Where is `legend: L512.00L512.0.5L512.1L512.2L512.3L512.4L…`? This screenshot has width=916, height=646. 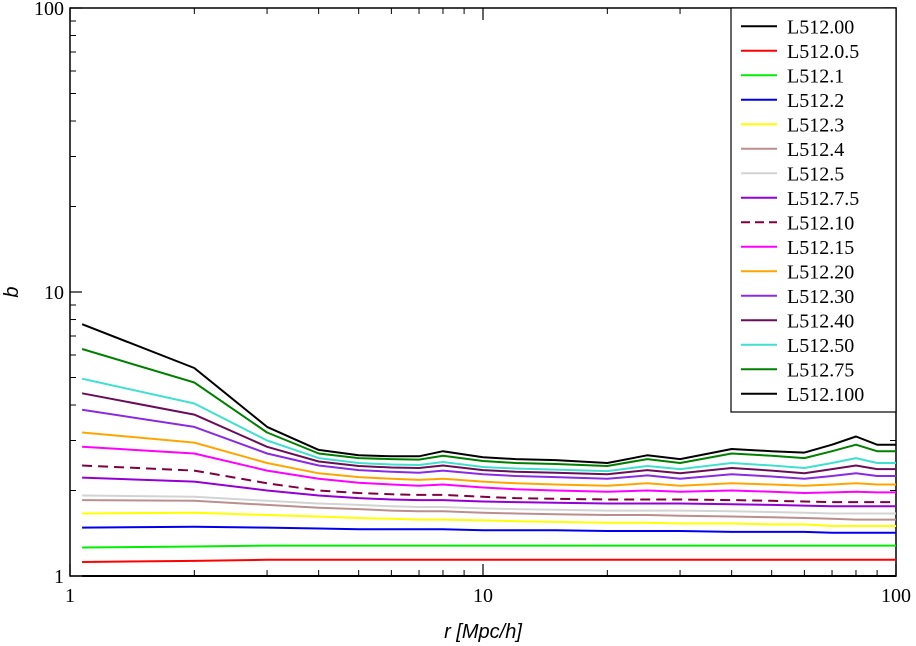
legend: L512.00L512.0.5L512.1L512.2L512.3L512.4L… is located at coordinates (813, 210).